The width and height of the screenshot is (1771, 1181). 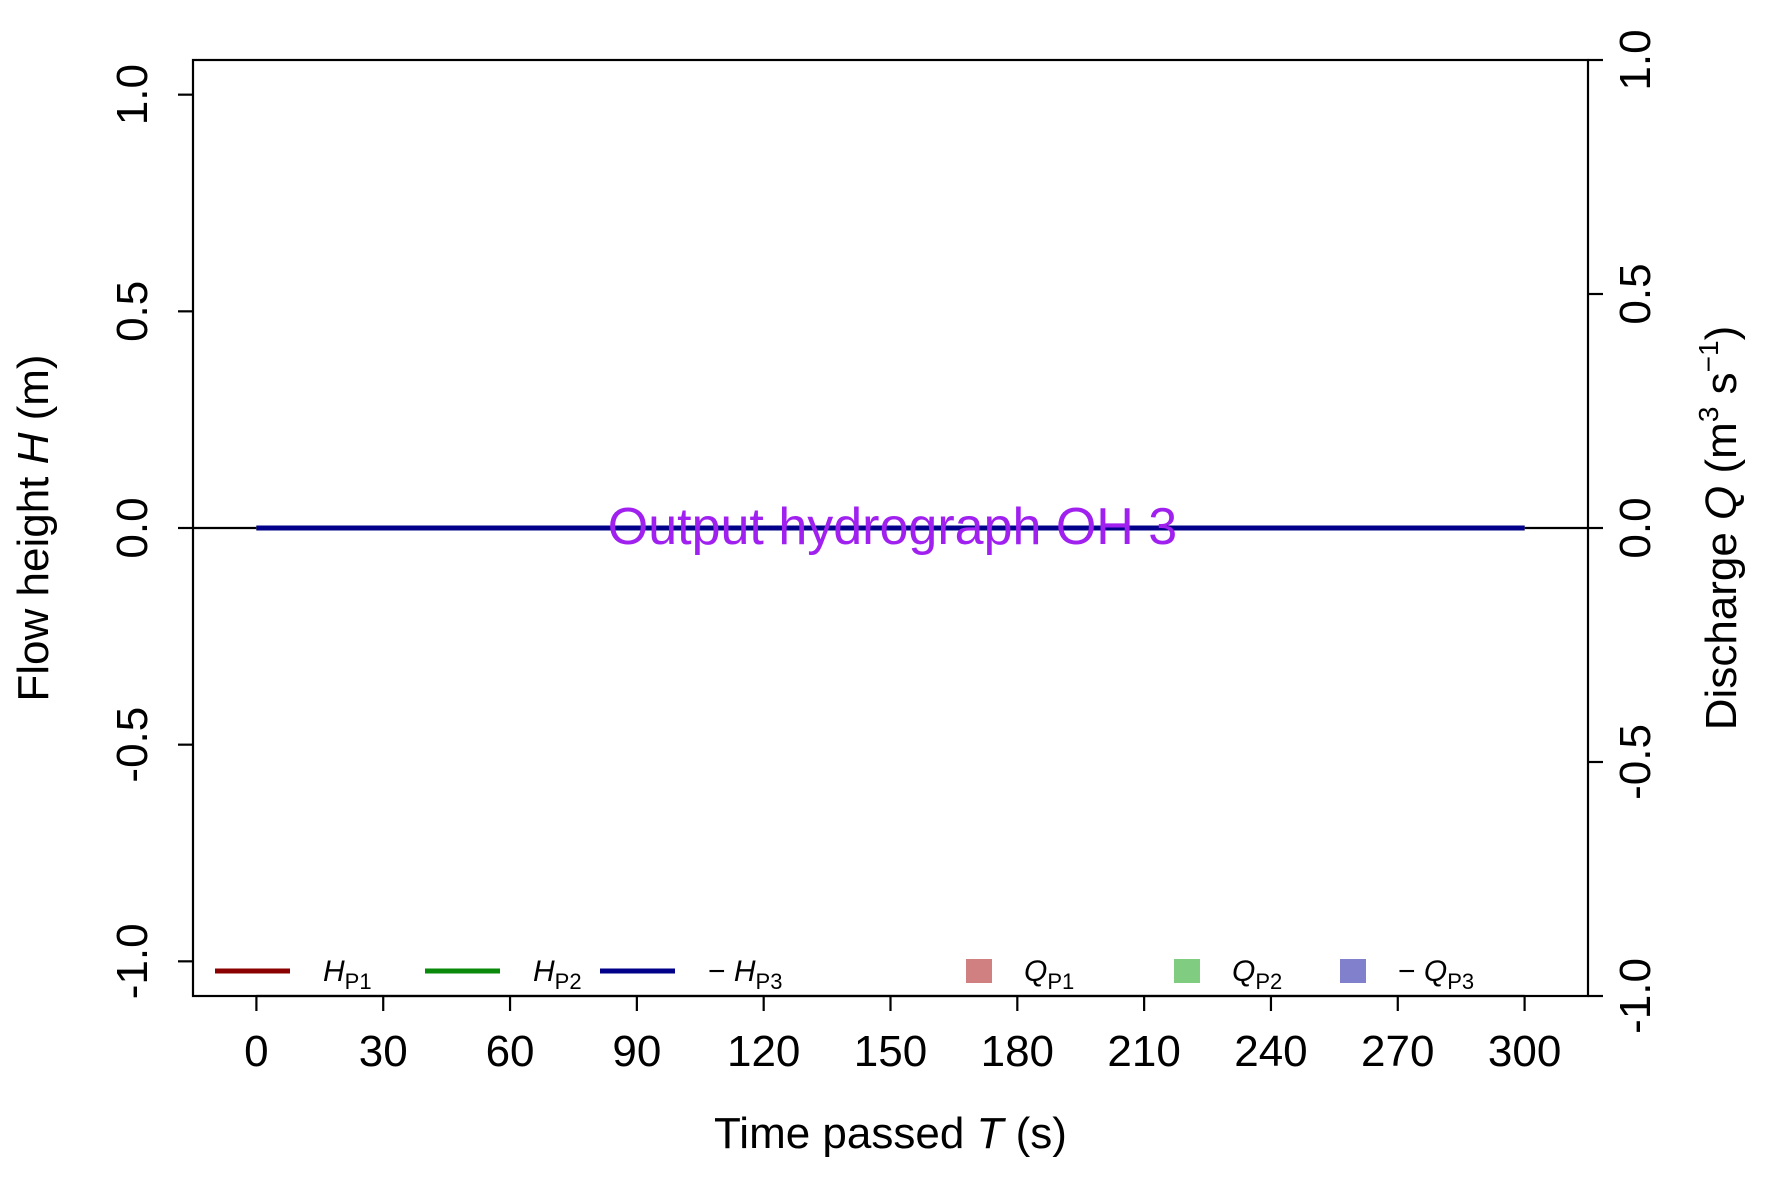 I want to click on x-tick-label: 90, so click(x=636, y=1051).